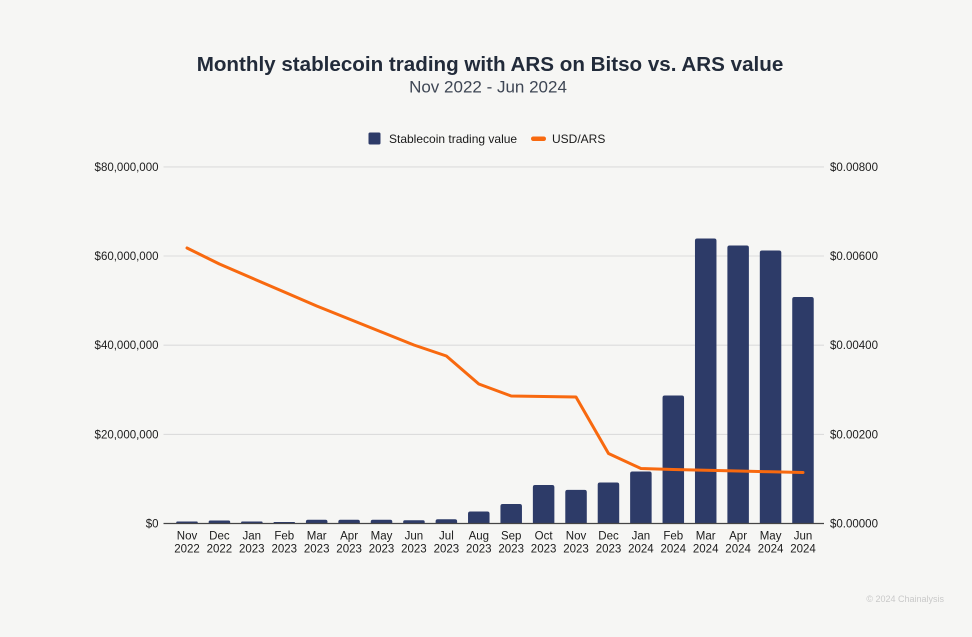  I want to click on svg-text: Jul, so click(446, 537).